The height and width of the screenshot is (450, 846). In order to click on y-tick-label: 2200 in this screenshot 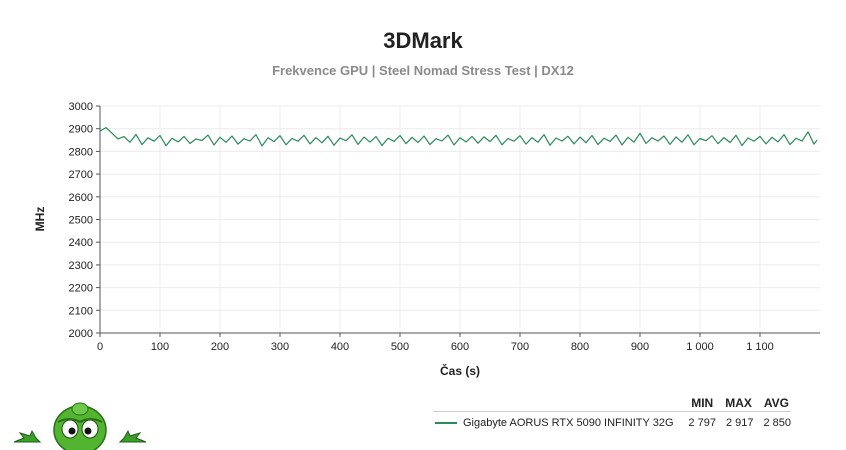, I will do `click(81, 289)`.